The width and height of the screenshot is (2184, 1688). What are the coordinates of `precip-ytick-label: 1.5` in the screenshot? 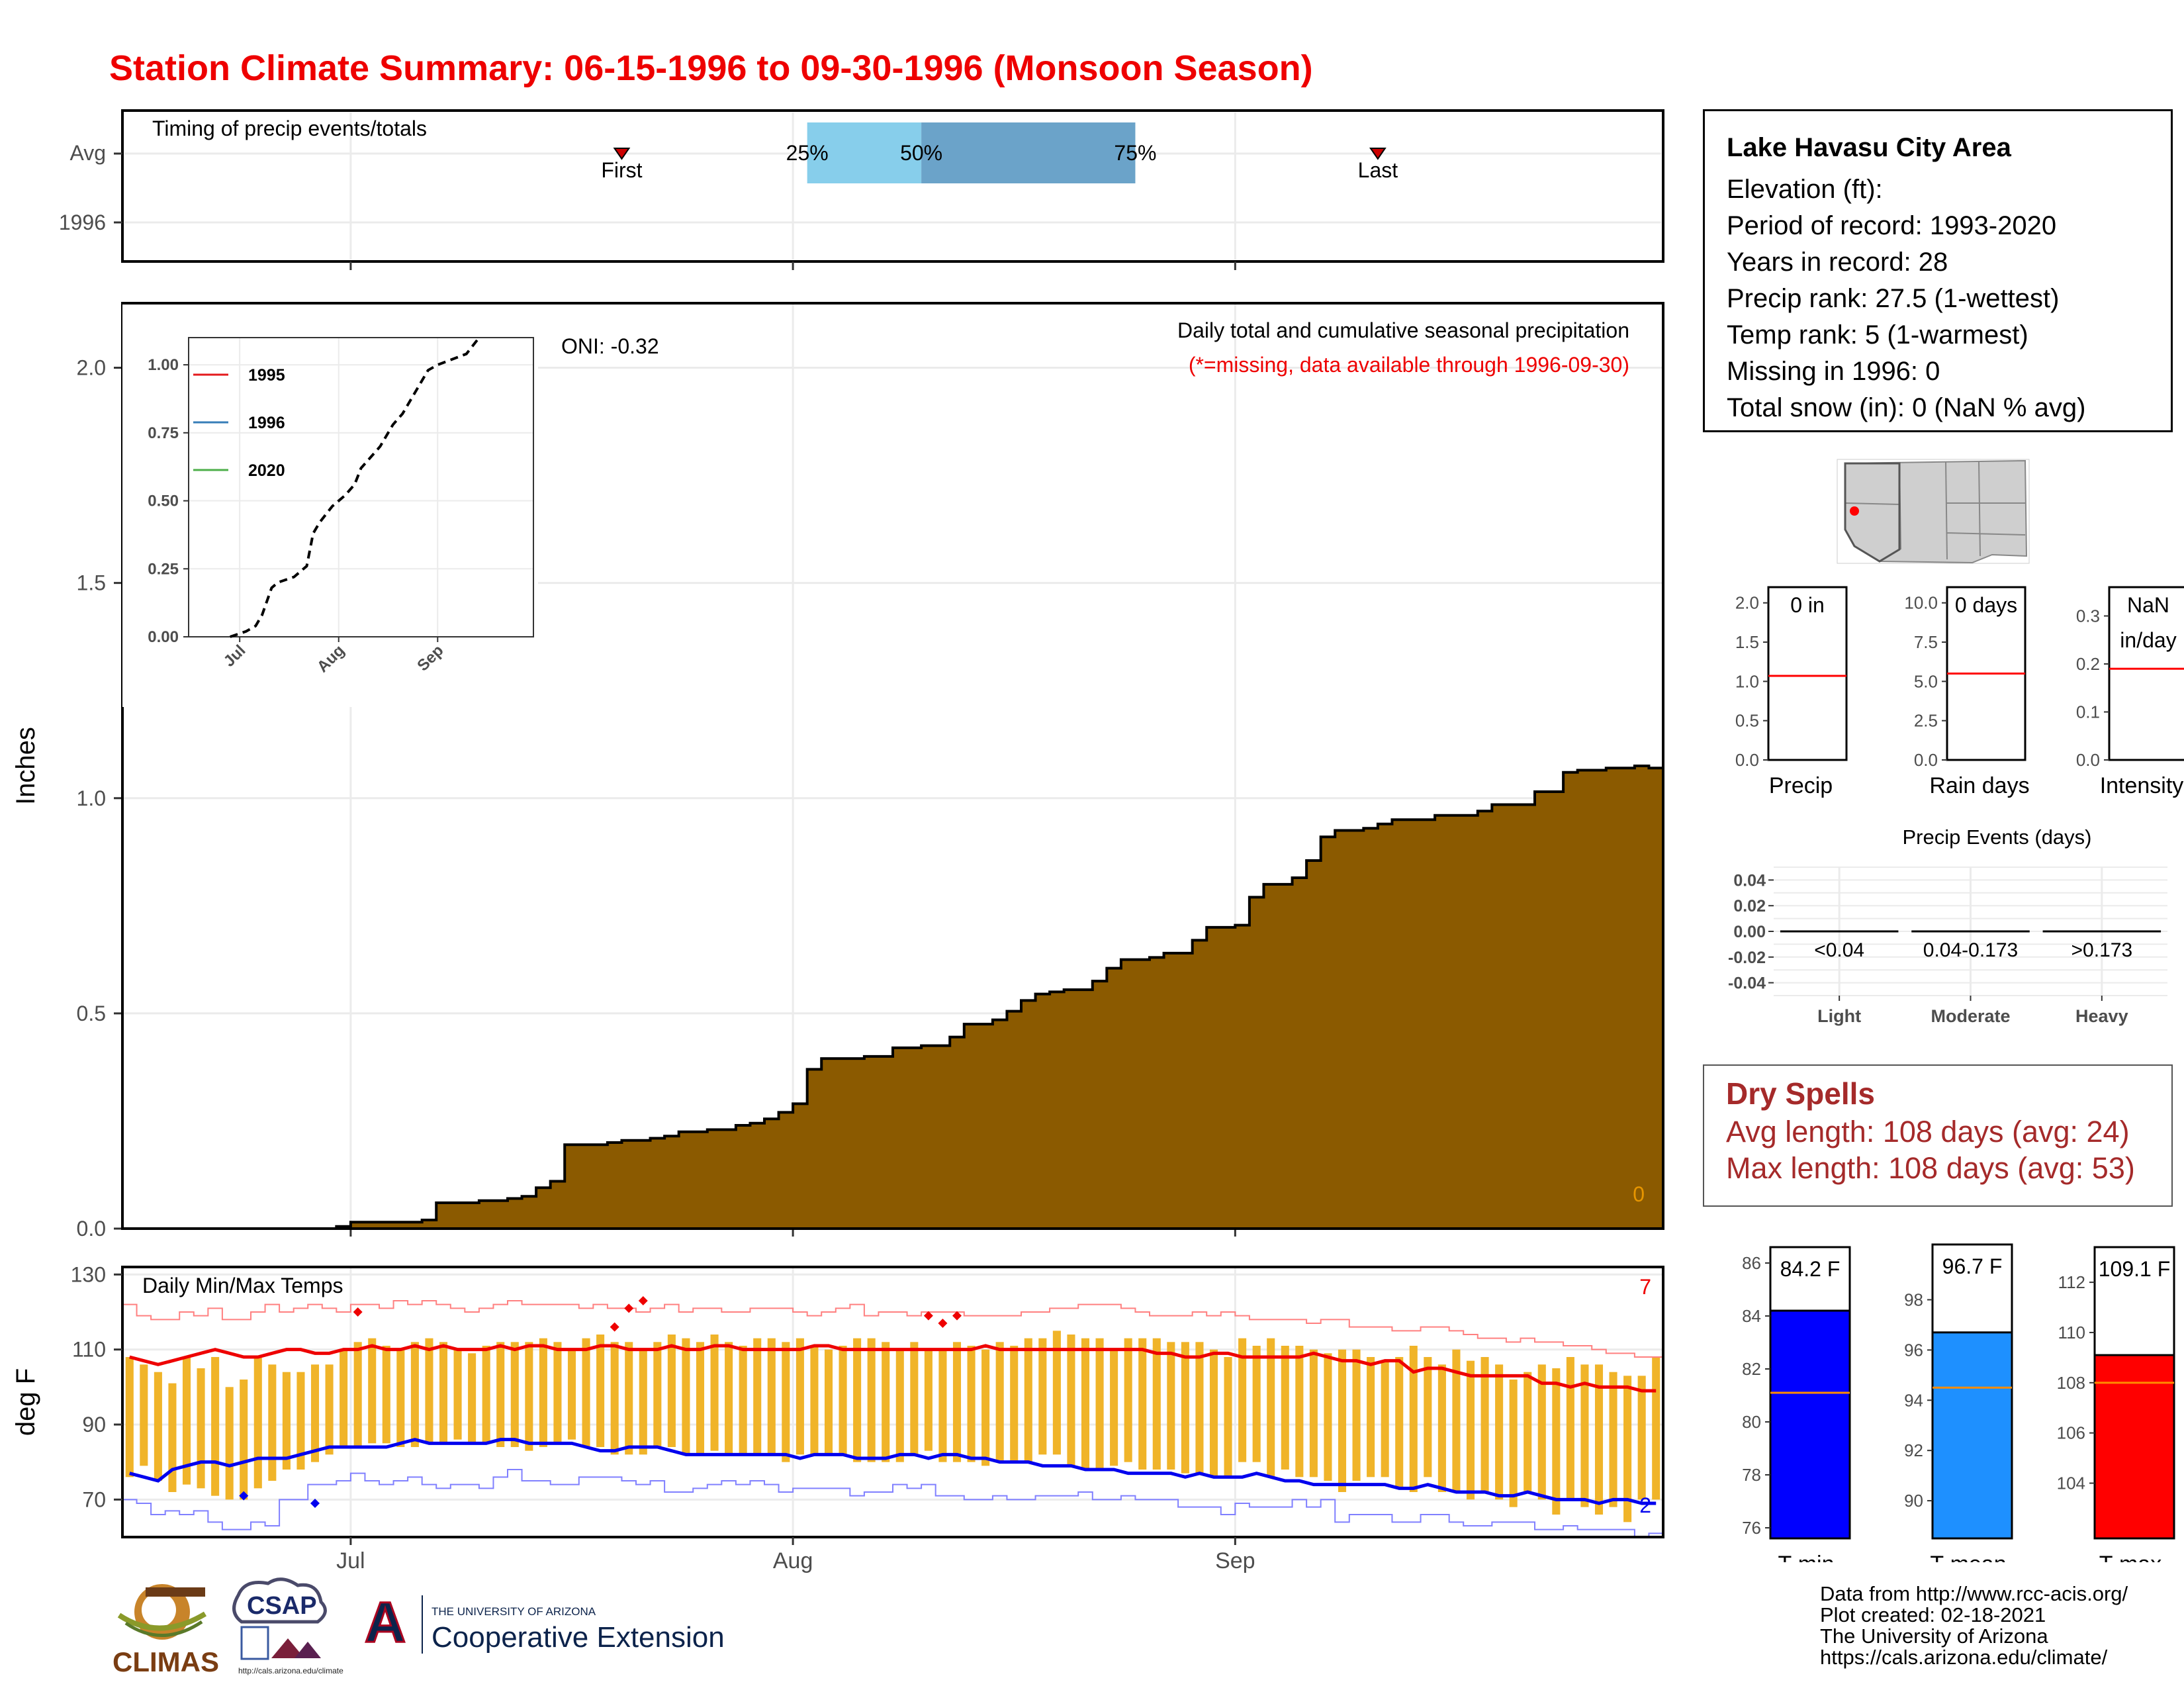 It's located at (92, 583).